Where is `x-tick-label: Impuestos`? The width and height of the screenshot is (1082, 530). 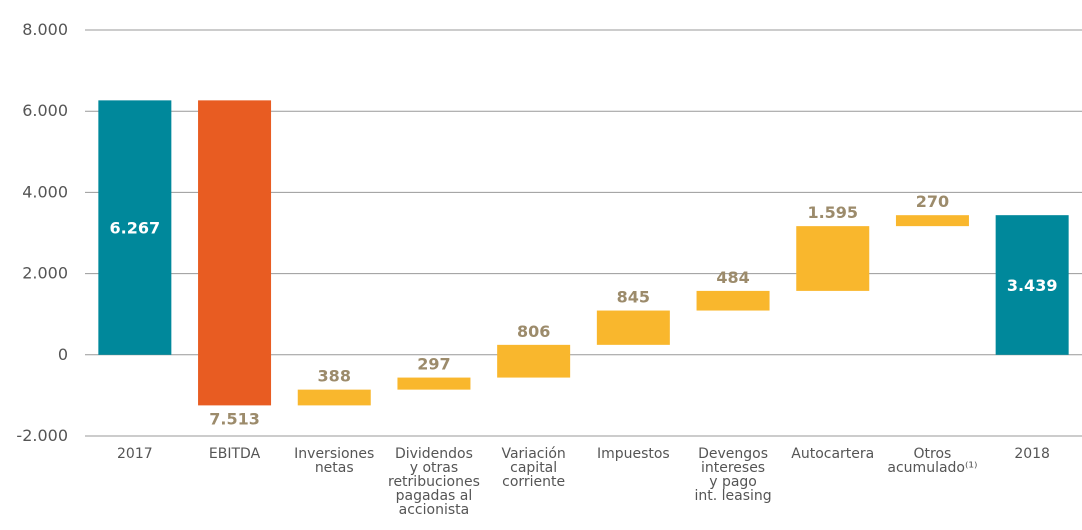
x-tick-label: Impuestos is located at coordinates (633, 454).